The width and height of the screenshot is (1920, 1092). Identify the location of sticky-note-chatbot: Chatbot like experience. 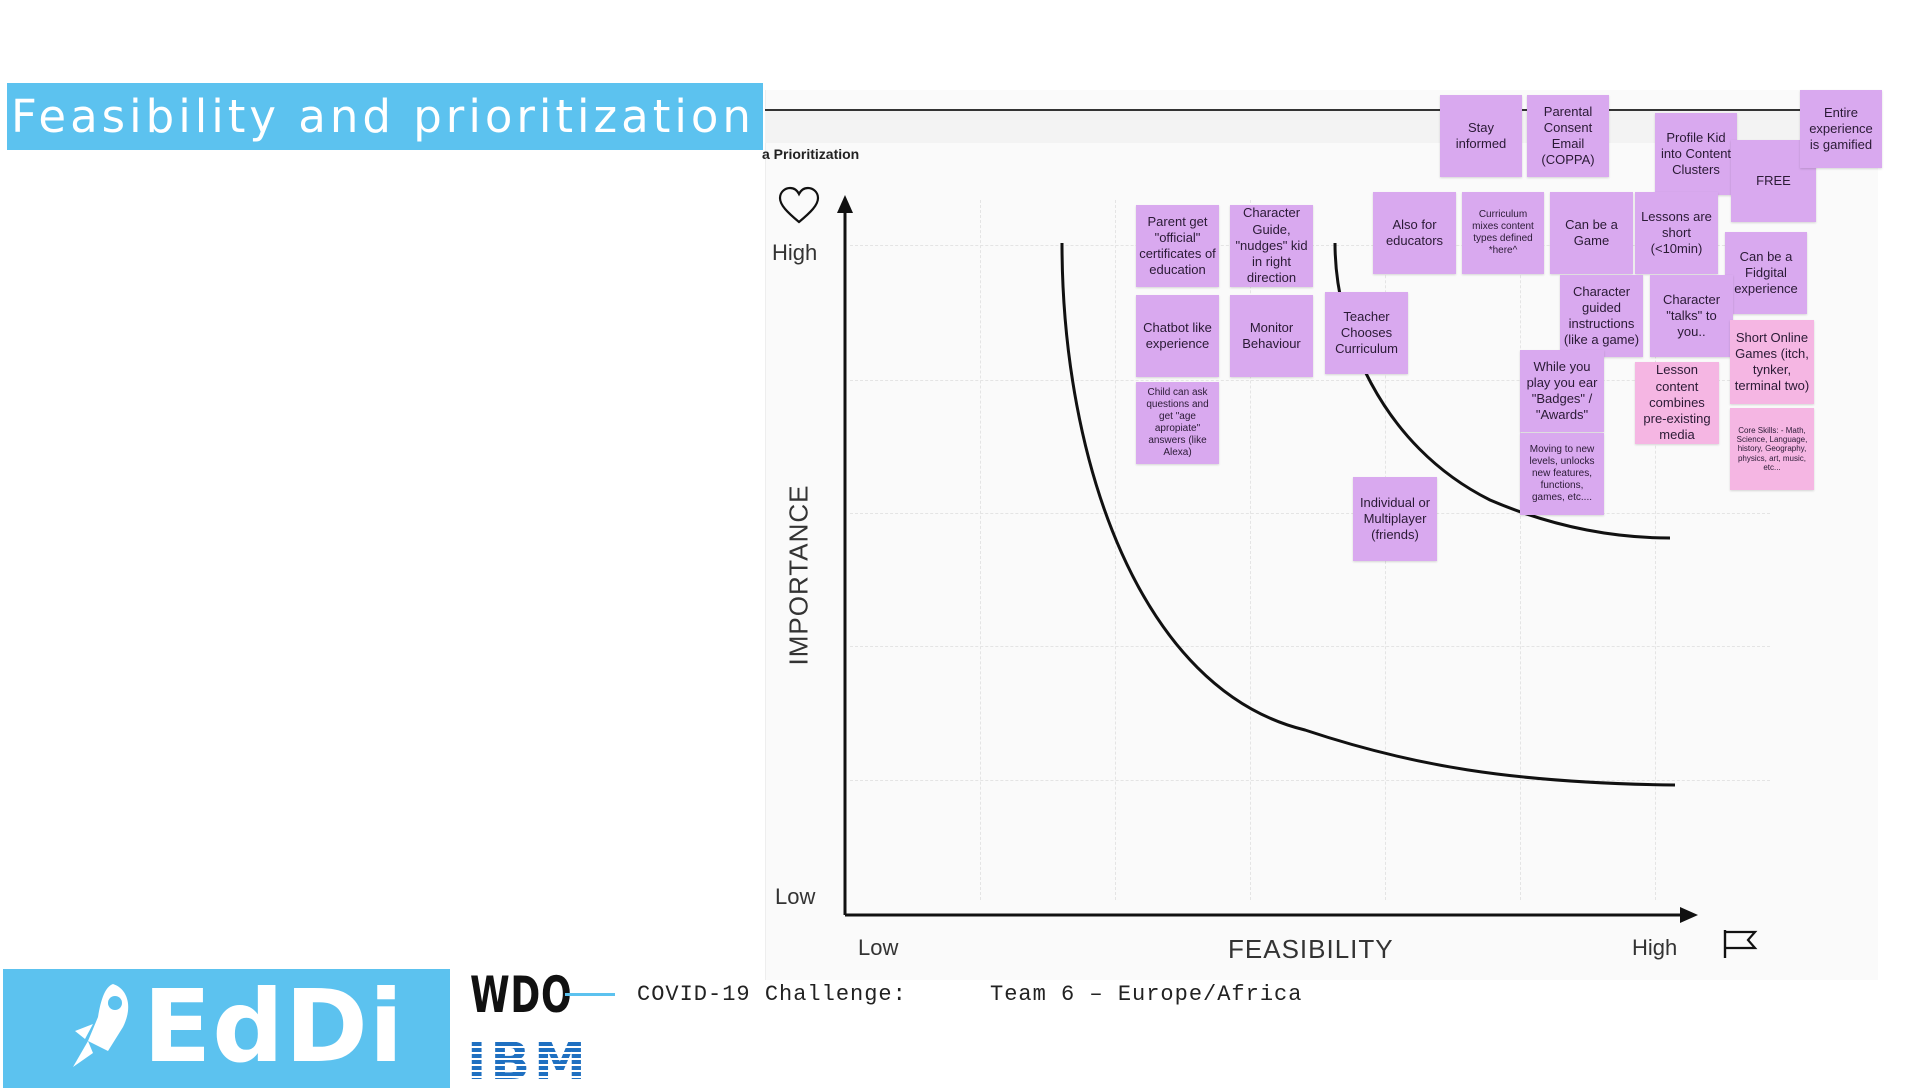
(1177, 336).